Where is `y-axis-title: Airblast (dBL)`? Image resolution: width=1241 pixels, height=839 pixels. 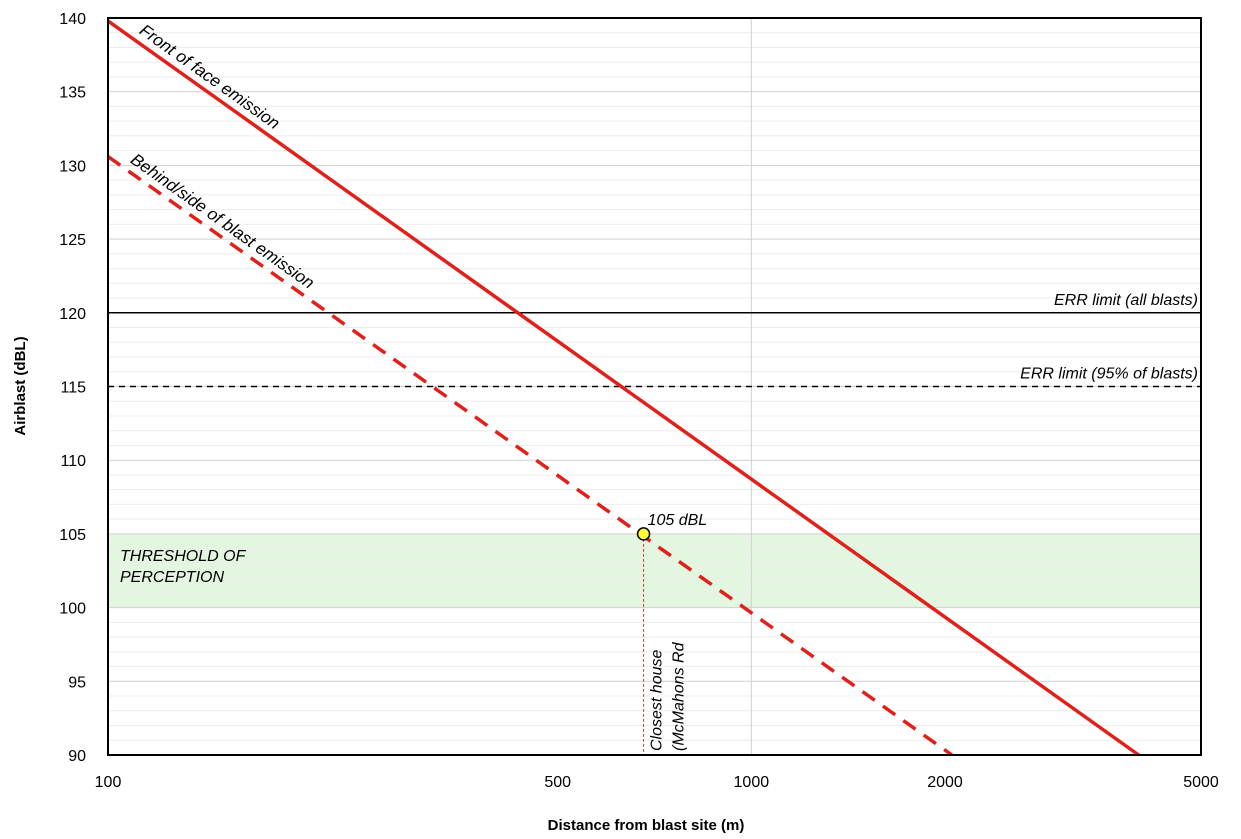
y-axis-title: Airblast (dBL) is located at coordinates (20, 385).